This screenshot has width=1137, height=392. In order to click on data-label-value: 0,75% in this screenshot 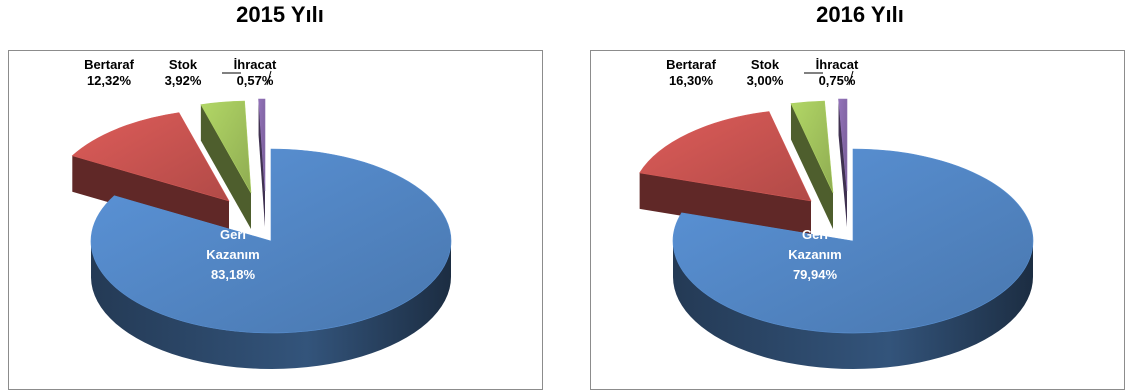, I will do `click(837, 80)`.